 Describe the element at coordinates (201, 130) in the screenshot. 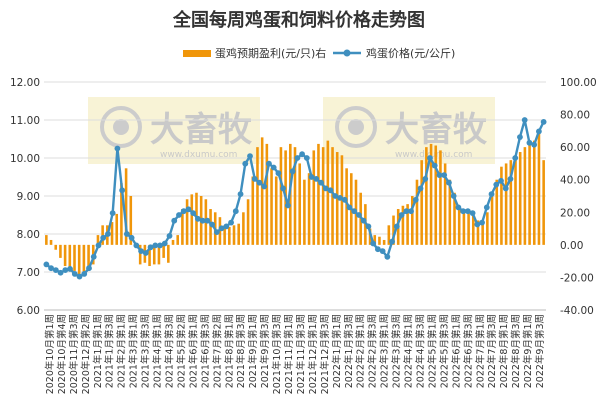

I see `watermark-left-text: 大畜牧` at that location.